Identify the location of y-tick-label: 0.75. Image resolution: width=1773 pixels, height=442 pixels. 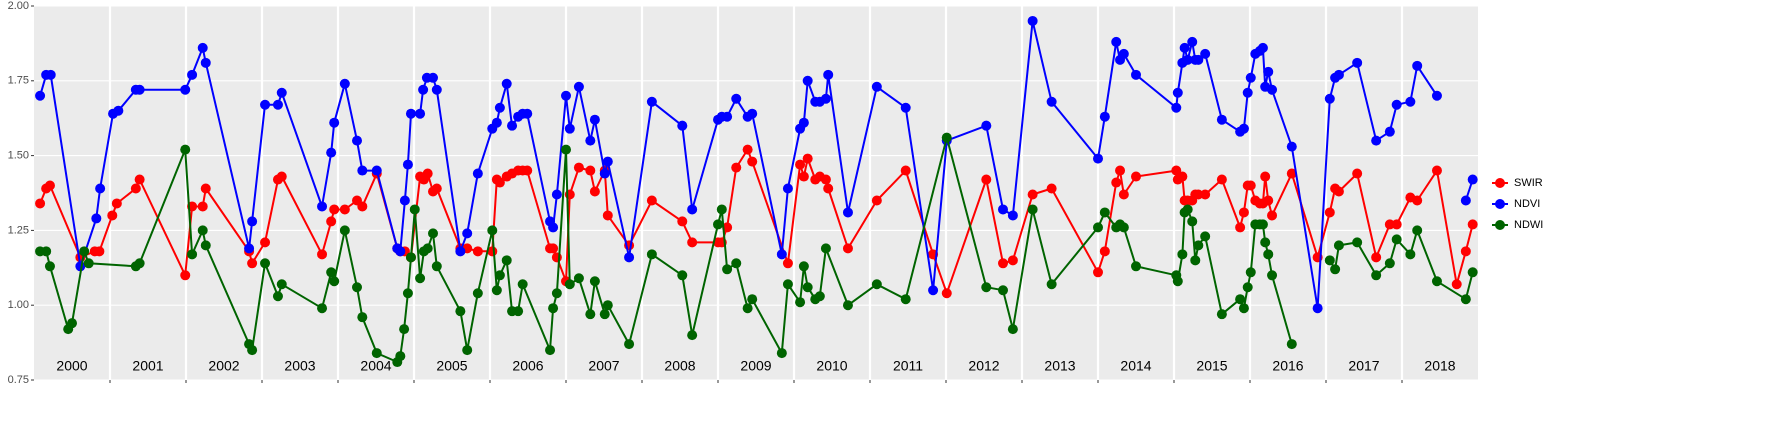
(18, 380).